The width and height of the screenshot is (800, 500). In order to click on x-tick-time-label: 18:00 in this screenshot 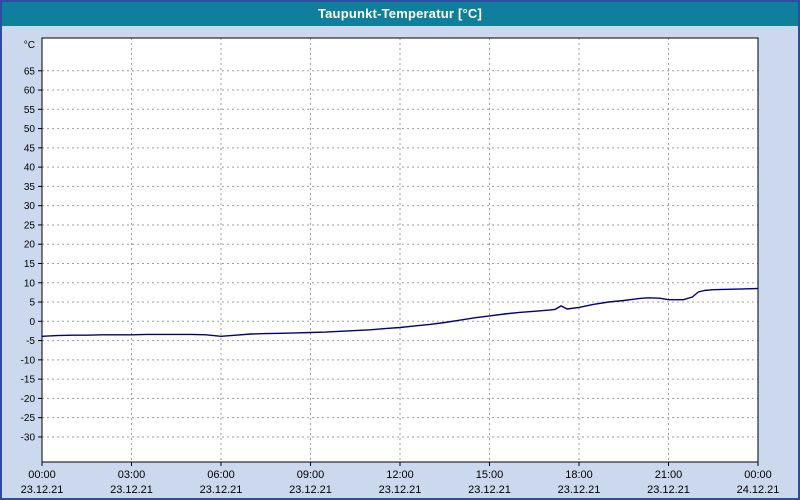, I will do `click(579, 475)`.